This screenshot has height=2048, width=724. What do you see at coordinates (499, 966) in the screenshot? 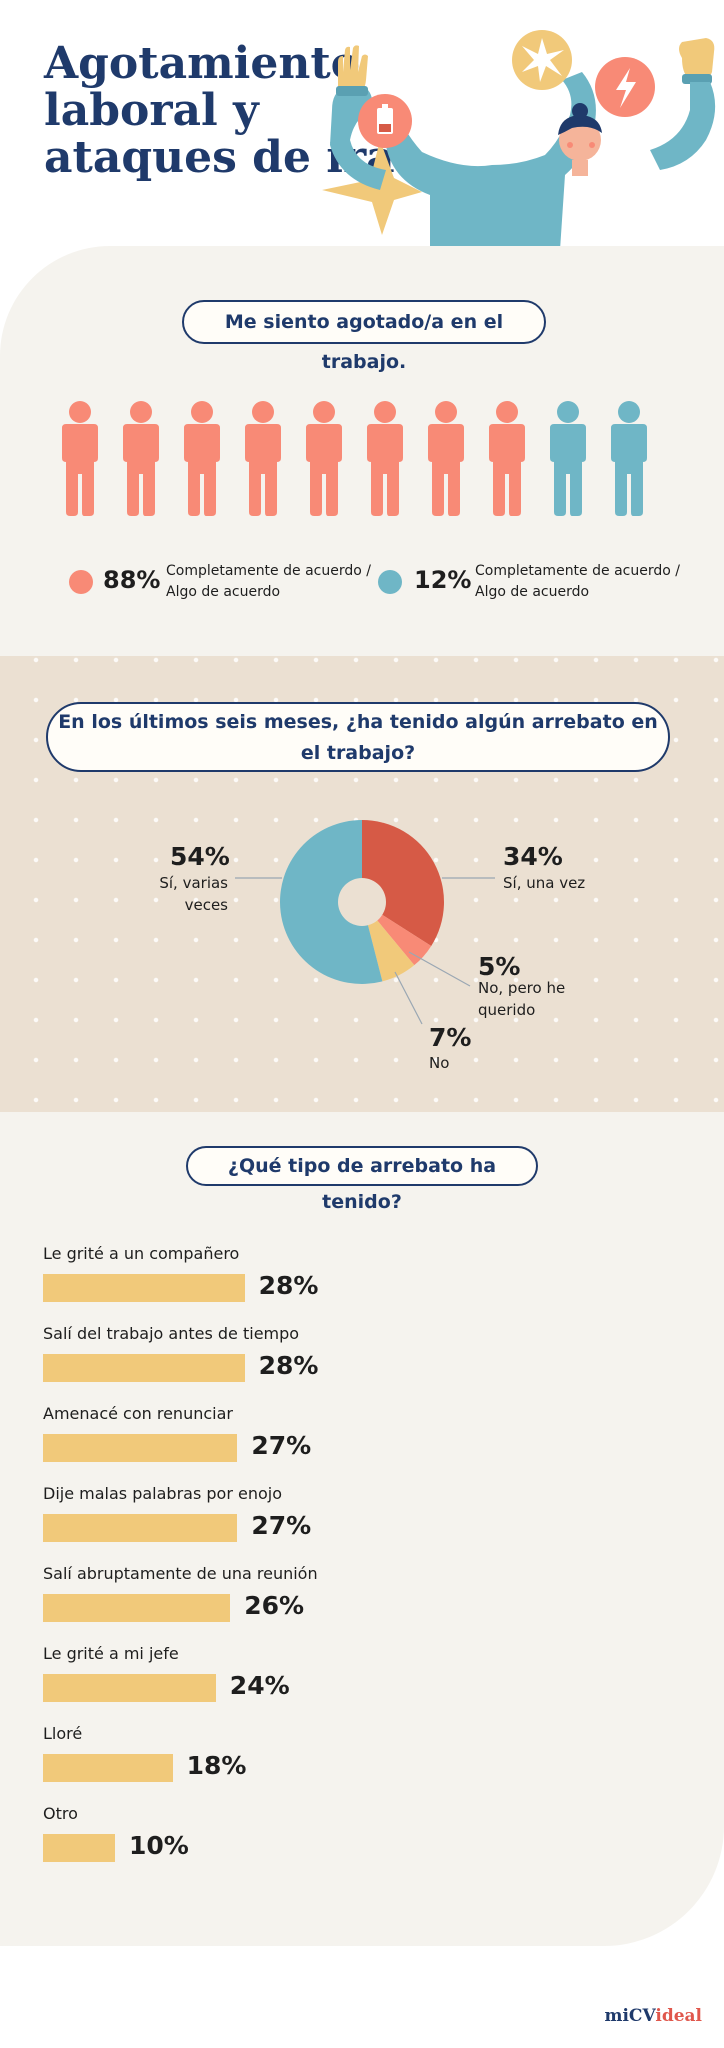
I see `pie-label-pct-5: 5%` at bounding box center [499, 966].